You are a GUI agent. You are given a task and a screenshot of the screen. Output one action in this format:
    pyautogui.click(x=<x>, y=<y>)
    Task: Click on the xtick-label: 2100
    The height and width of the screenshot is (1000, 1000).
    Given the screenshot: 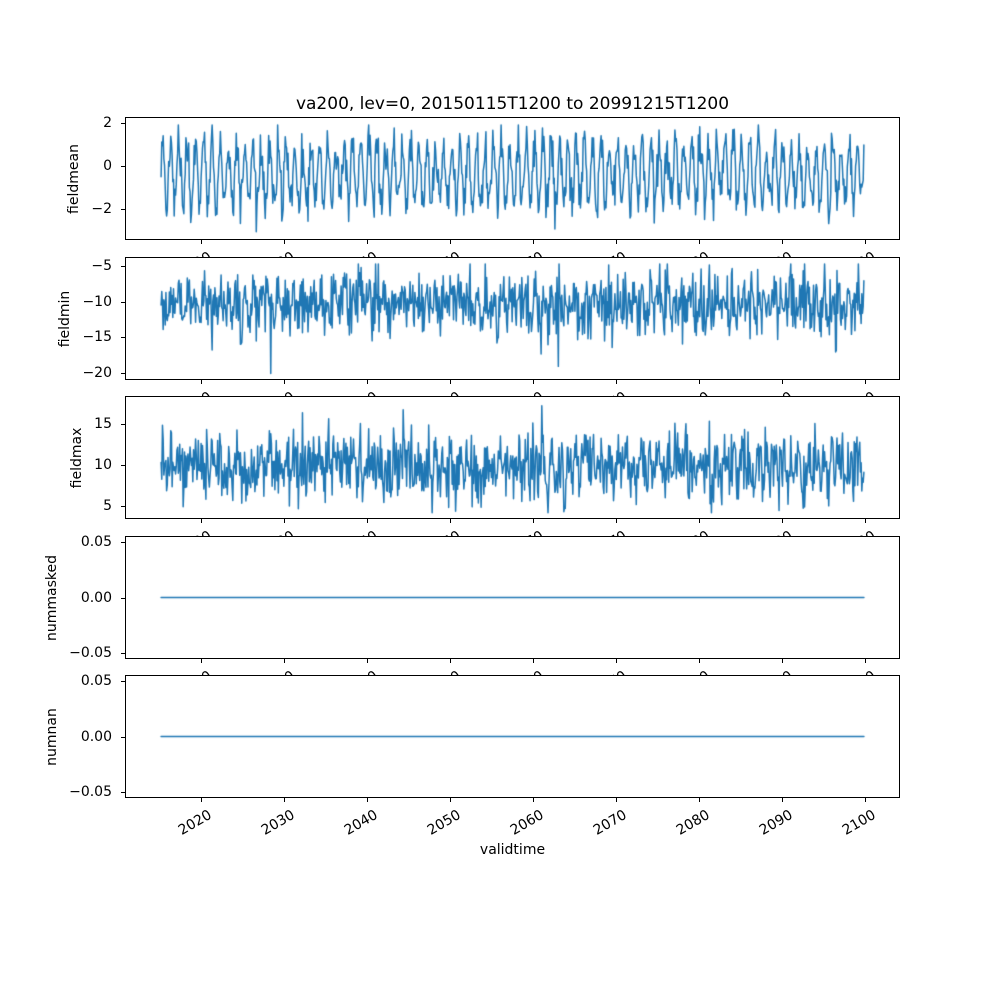 What is the action you would take?
    pyautogui.click(x=859, y=823)
    